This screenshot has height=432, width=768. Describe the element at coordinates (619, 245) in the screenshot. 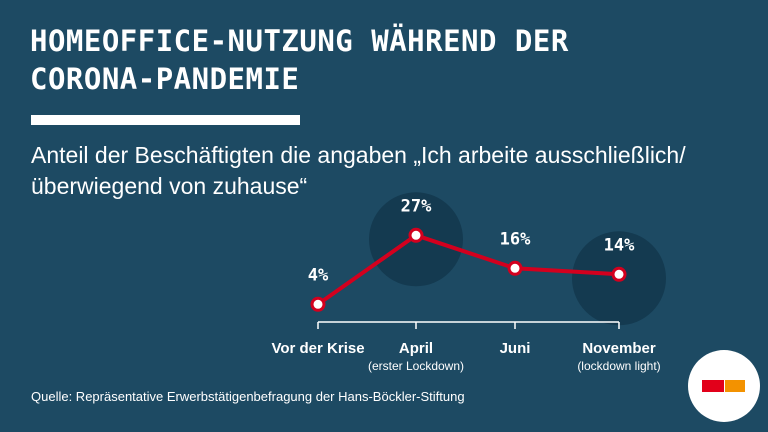

I see `data-label-3: 14%` at that location.